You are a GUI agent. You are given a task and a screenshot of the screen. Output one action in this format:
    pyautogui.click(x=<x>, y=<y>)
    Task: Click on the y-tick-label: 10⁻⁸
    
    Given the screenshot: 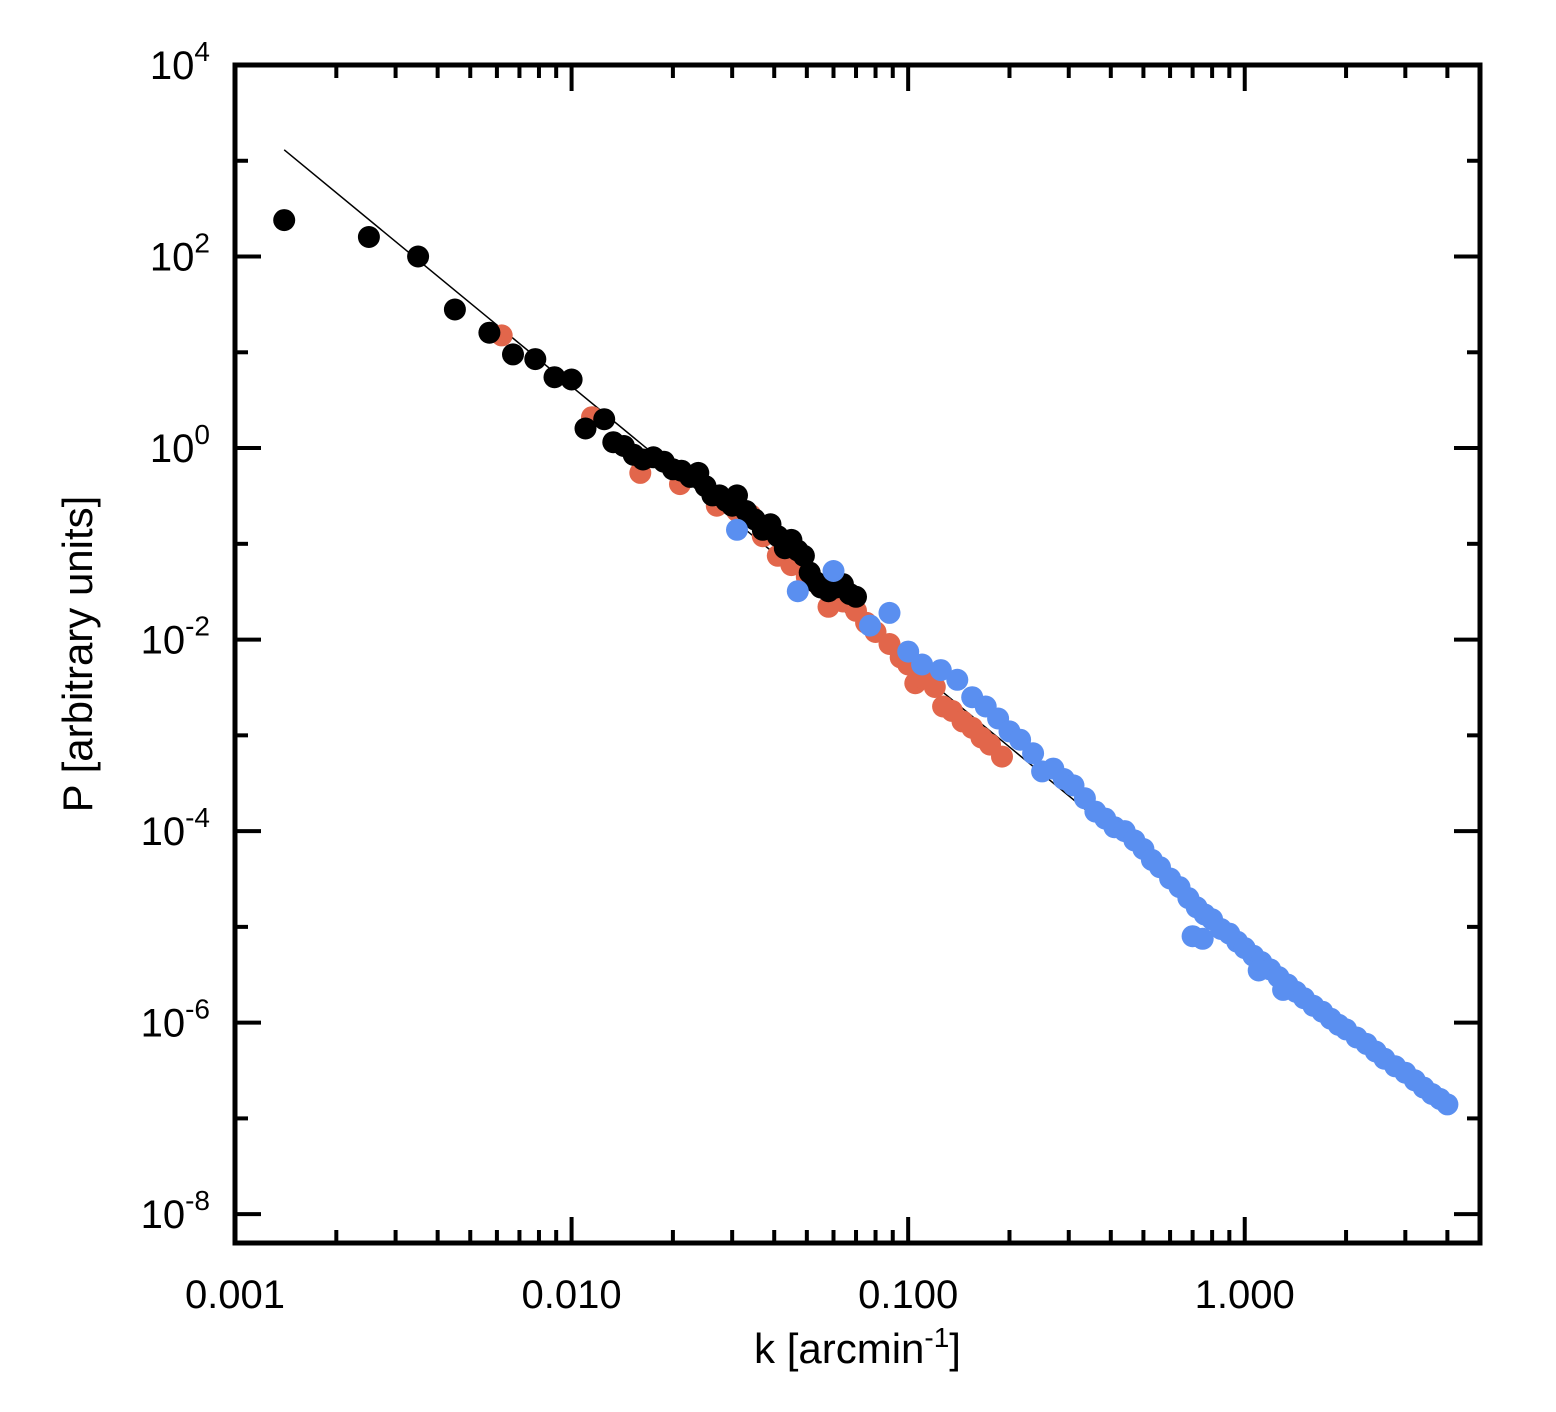 What is the action you would take?
    pyautogui.click(x=175, y=1211)
    